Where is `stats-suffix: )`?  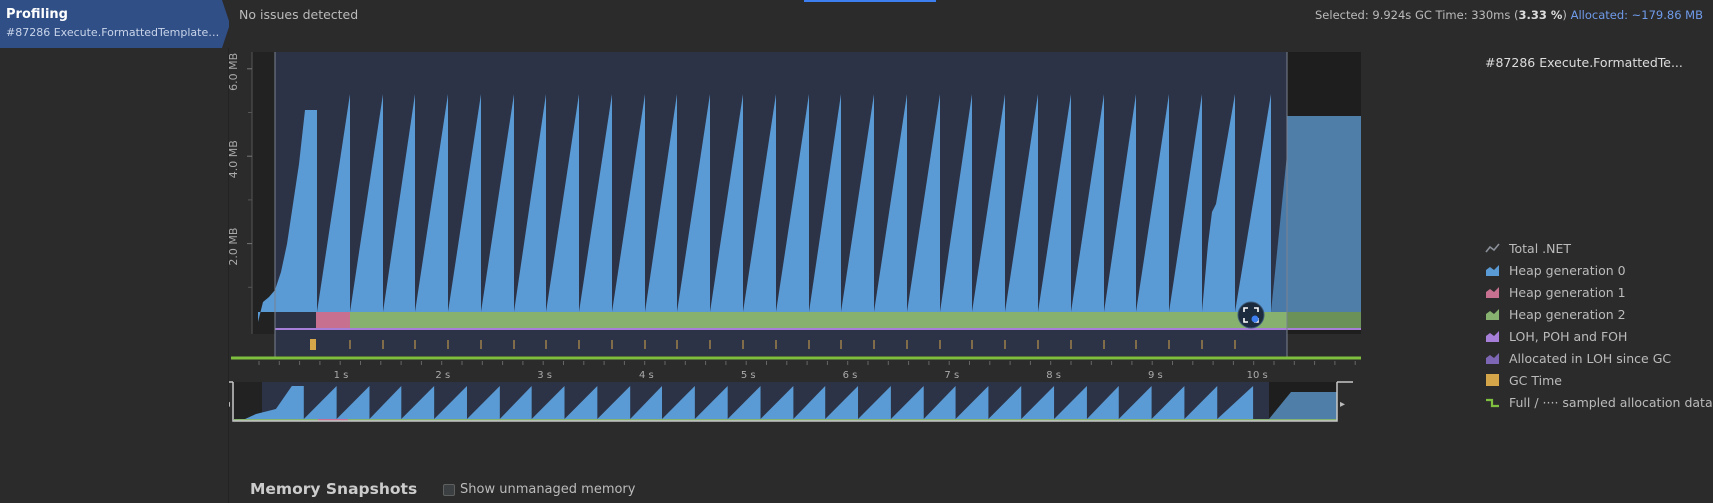 stats-suffix: ) is located at coordinates (1566, 15).